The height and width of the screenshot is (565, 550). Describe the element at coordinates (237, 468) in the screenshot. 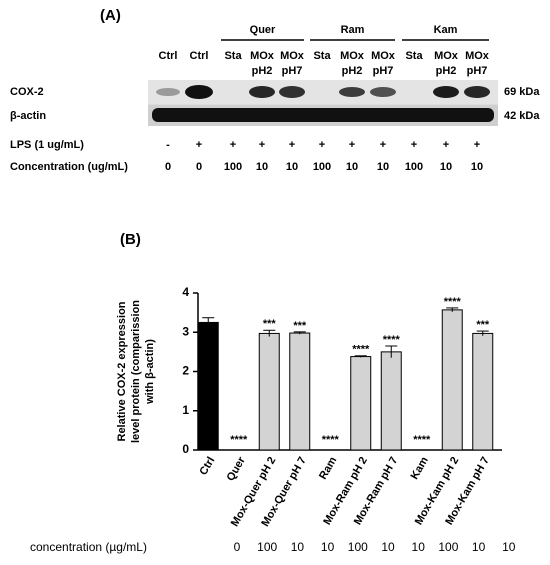

I see `x-tick-label: Quer` at that location.